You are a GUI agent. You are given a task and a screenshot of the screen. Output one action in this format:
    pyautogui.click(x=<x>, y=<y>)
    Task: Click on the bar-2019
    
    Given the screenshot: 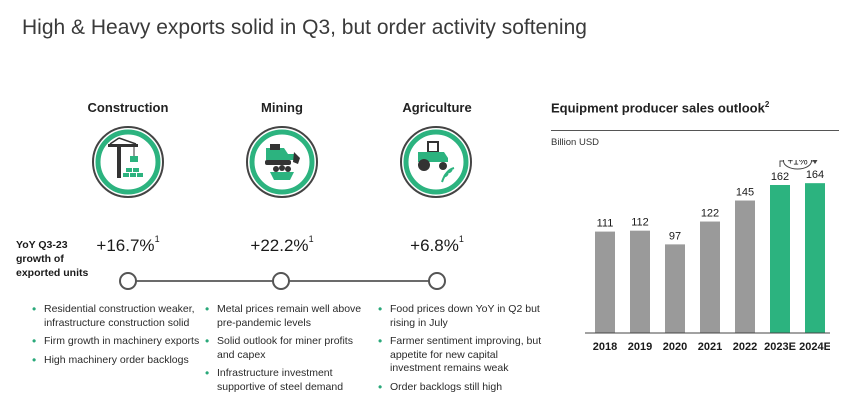 What is the action you would take?
    pyautogui.click(x=640, y=281)
    